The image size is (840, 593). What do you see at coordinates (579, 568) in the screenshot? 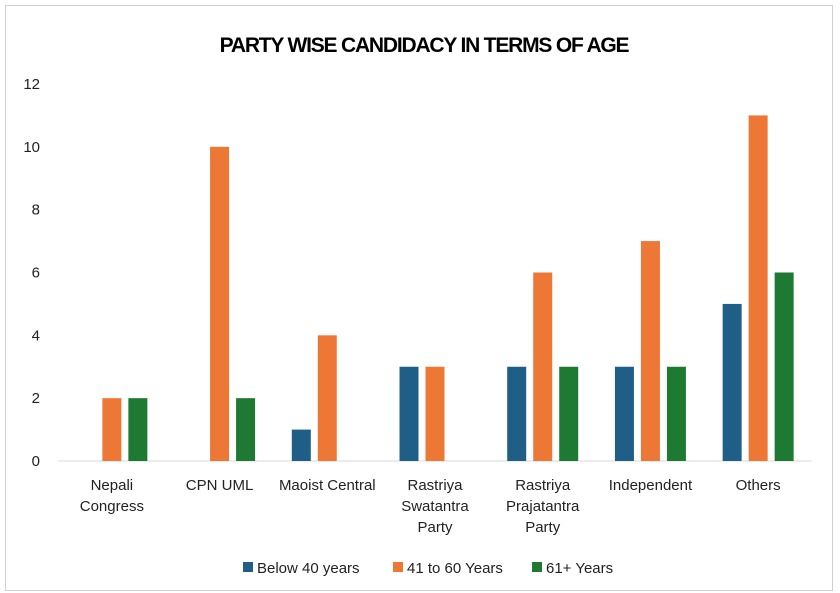
I see `legend-label: 61+ Years` at bounding box center [579, 568].